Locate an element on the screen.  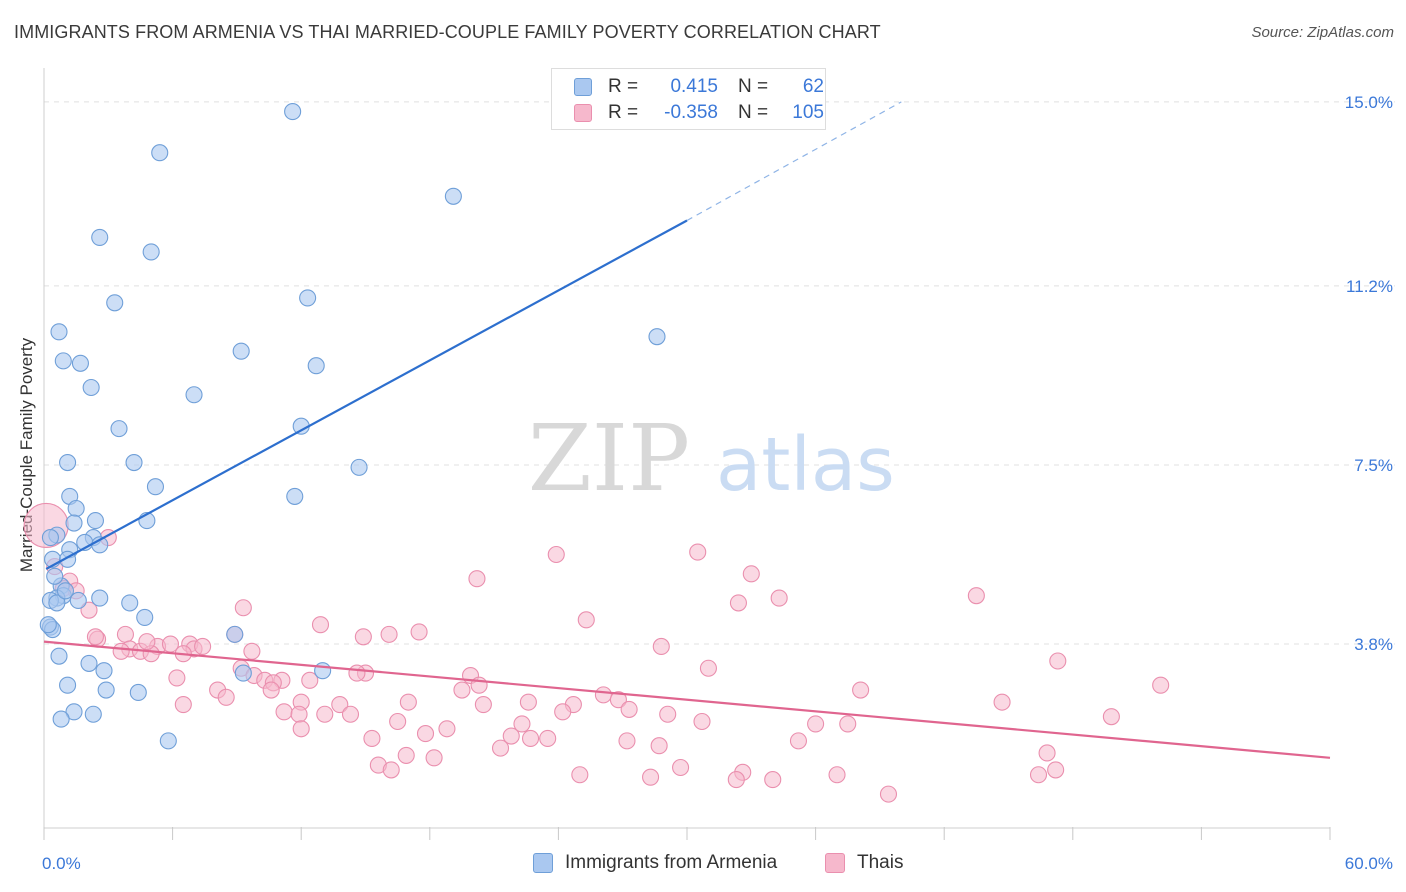
stats-legend: R = 0.415 N = 62 R = -0.358 N = 105 is located at coordinates (688, 99).